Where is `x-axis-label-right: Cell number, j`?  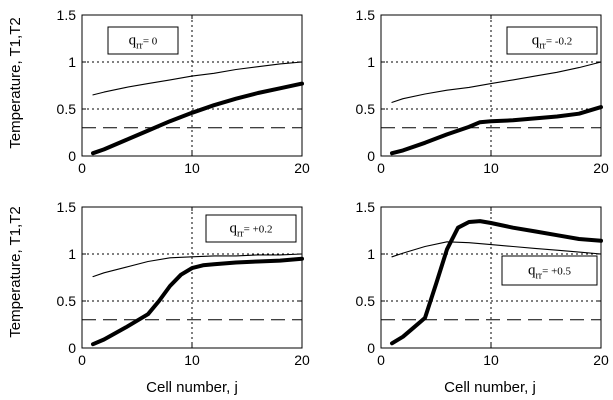 x-axis-label-right: Cell number, j is located at coordinates (490, 387).